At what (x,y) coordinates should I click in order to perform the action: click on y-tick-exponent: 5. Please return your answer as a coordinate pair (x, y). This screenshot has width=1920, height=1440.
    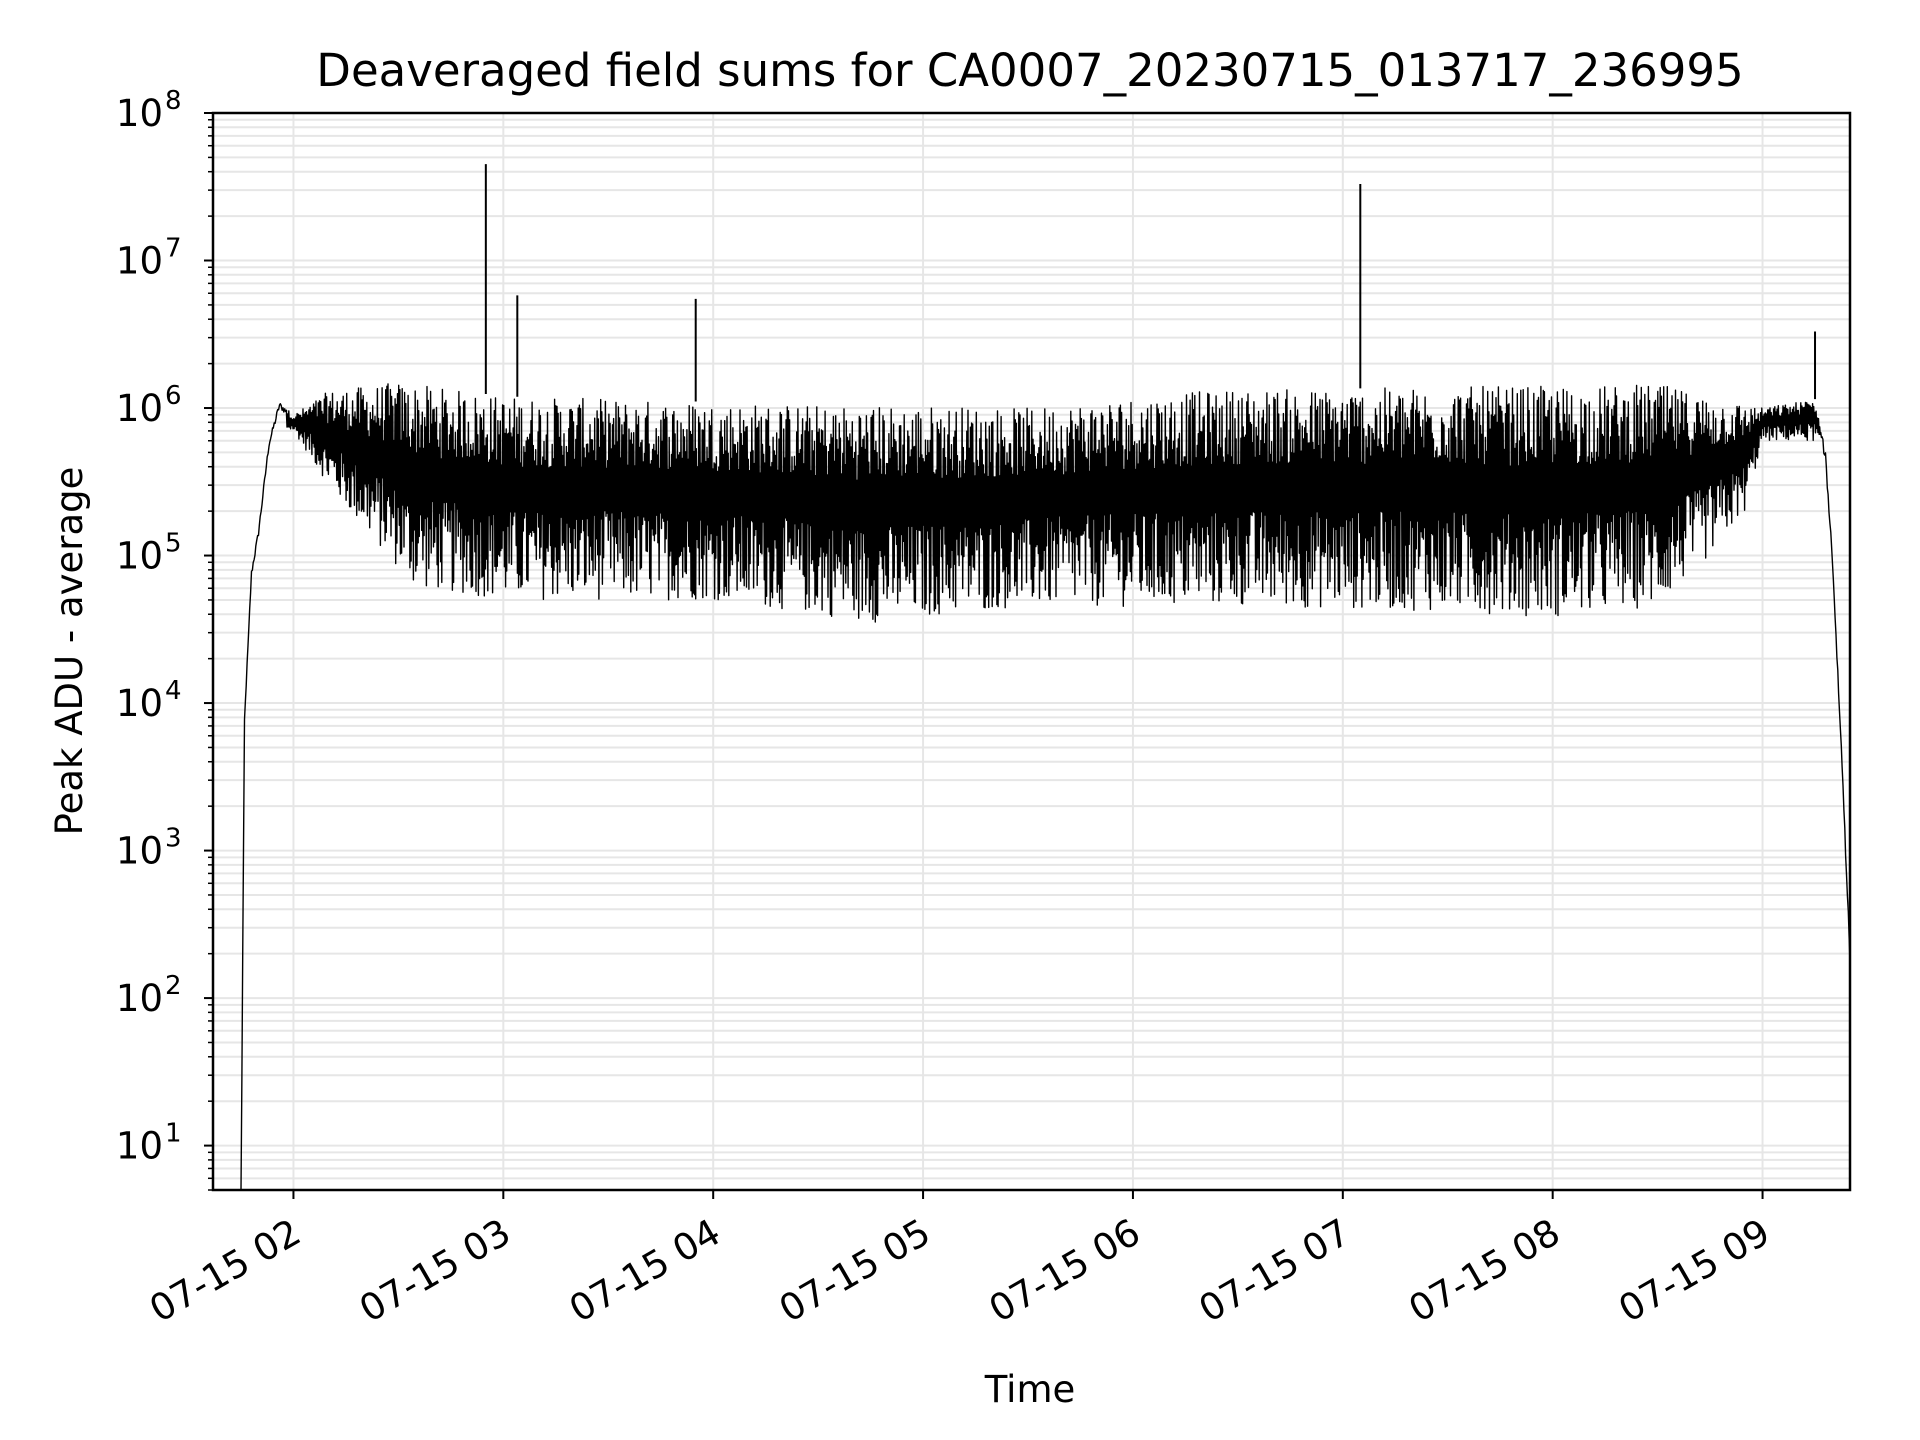
    Looking at the image, I should click on (173, 544).